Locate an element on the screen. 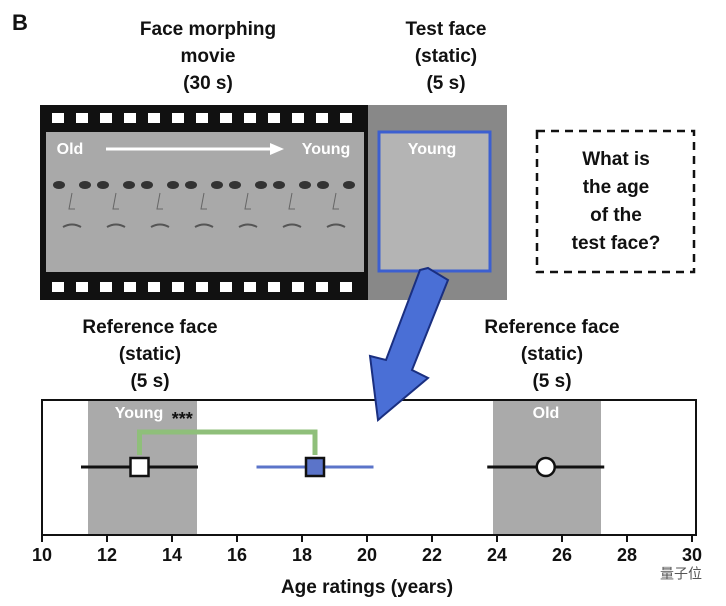 This screenshot has width=726, height=606. x-tick-label: 14 is located at coordinates (172, 555).